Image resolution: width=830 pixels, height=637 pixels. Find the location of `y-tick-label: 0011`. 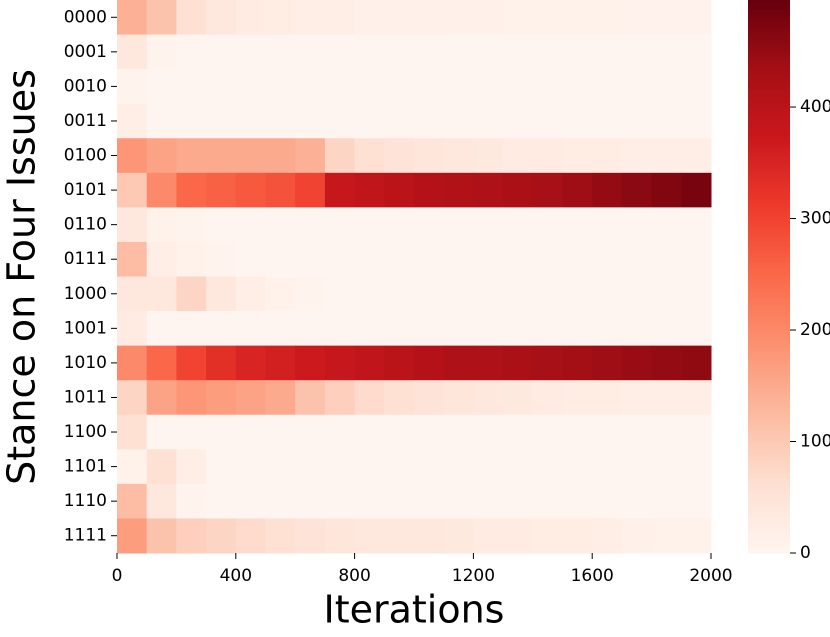

y-tick-label: 0011 is located at coordinates (85, 121).